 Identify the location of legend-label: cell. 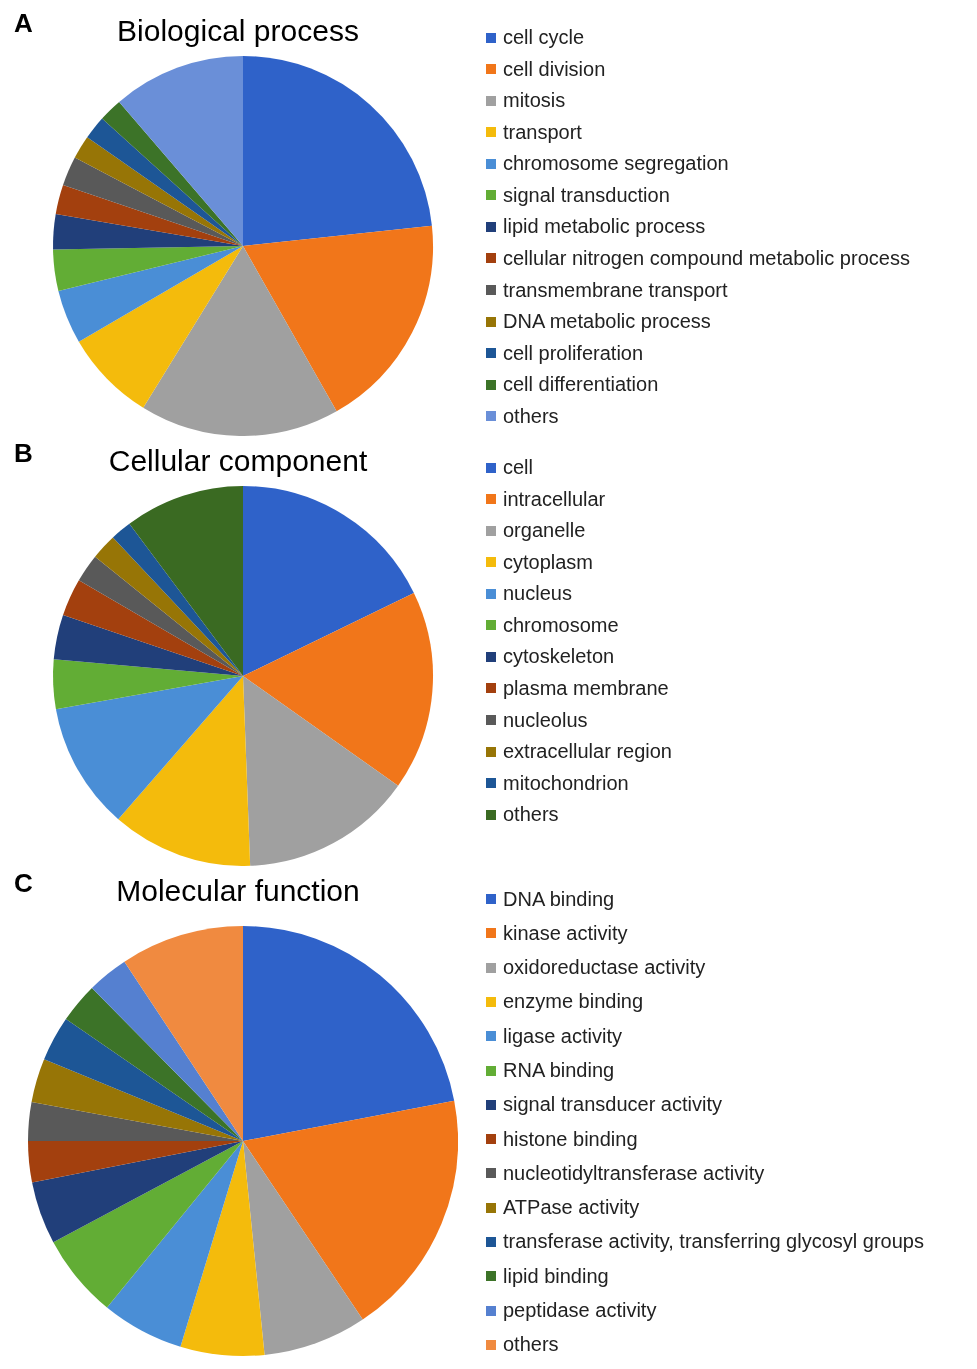
(518, 468).